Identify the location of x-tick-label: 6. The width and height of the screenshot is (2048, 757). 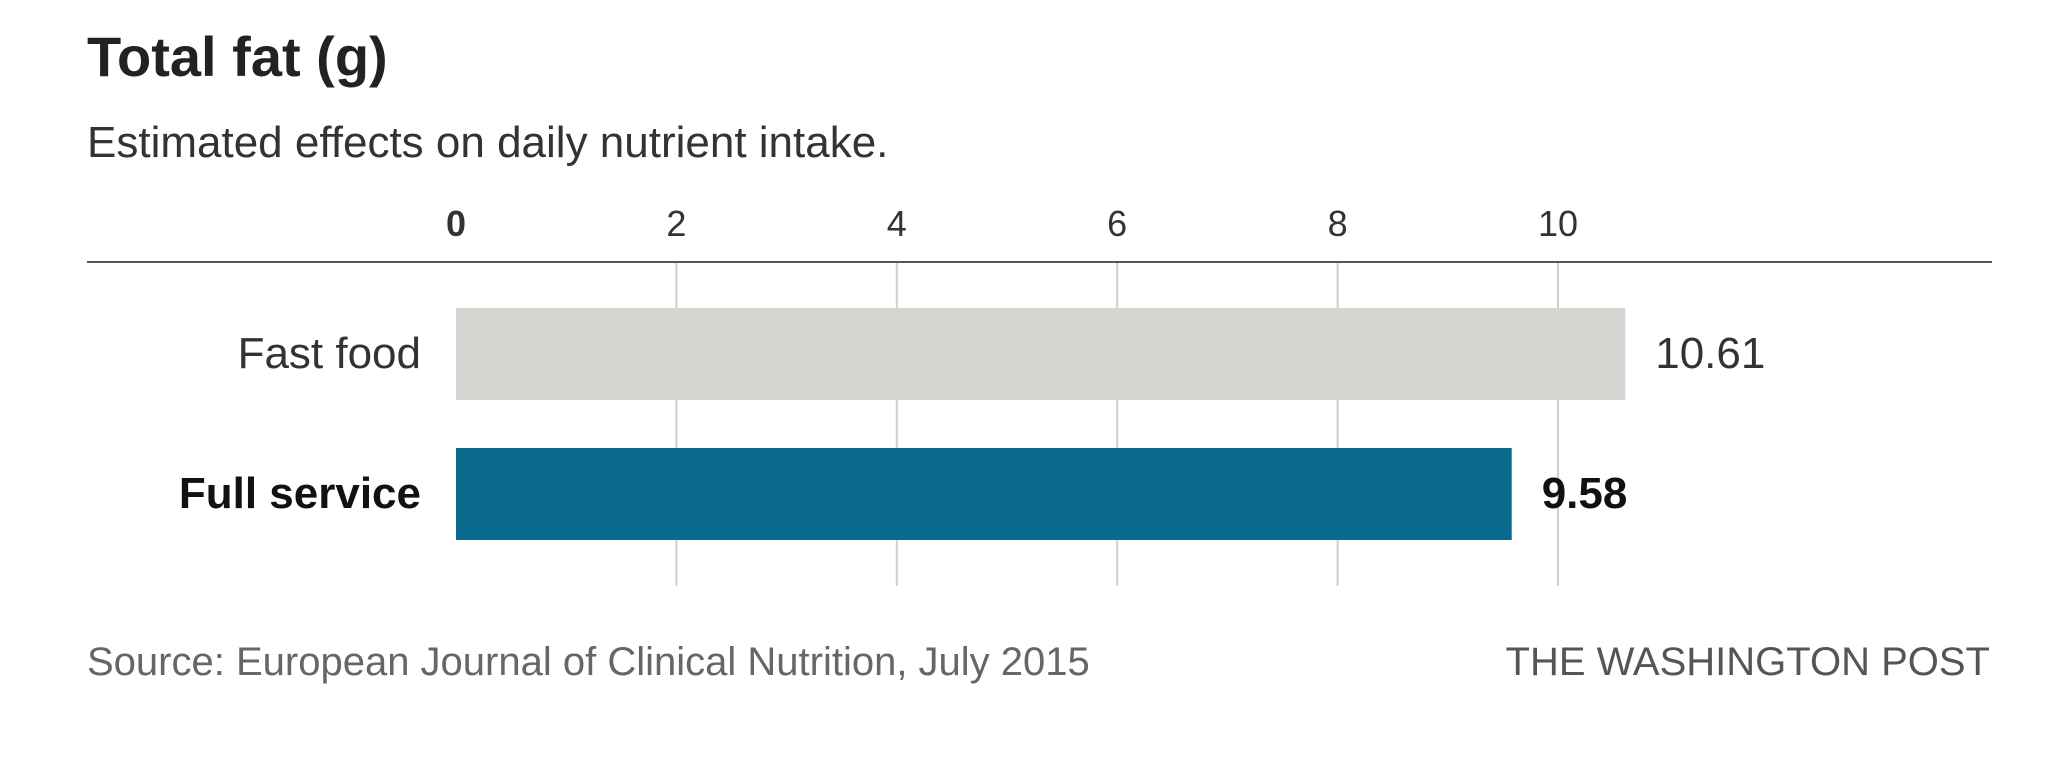
(1117, 223).